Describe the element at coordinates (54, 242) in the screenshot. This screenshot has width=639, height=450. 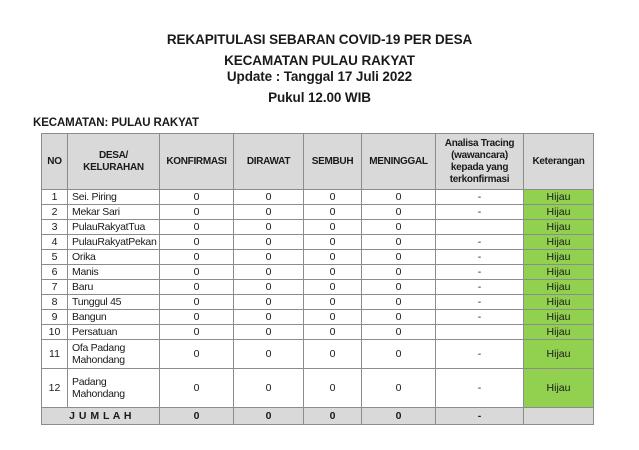
I see `cell-no: 4` at that location.